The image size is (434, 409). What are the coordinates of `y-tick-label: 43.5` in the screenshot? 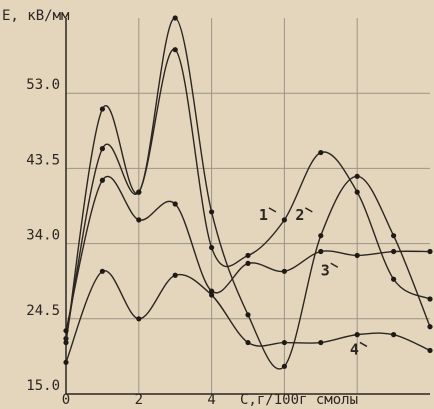 It's located at (43, 160).